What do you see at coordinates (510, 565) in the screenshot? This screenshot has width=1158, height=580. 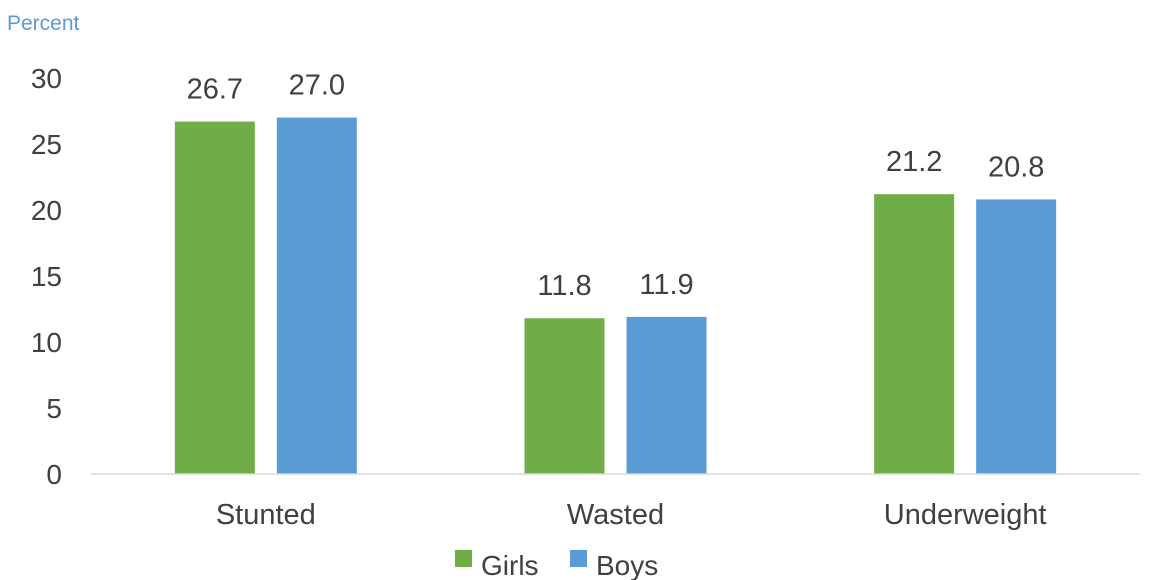 I see `legend-label-girls: Girls` at bounding box center [510, 565].